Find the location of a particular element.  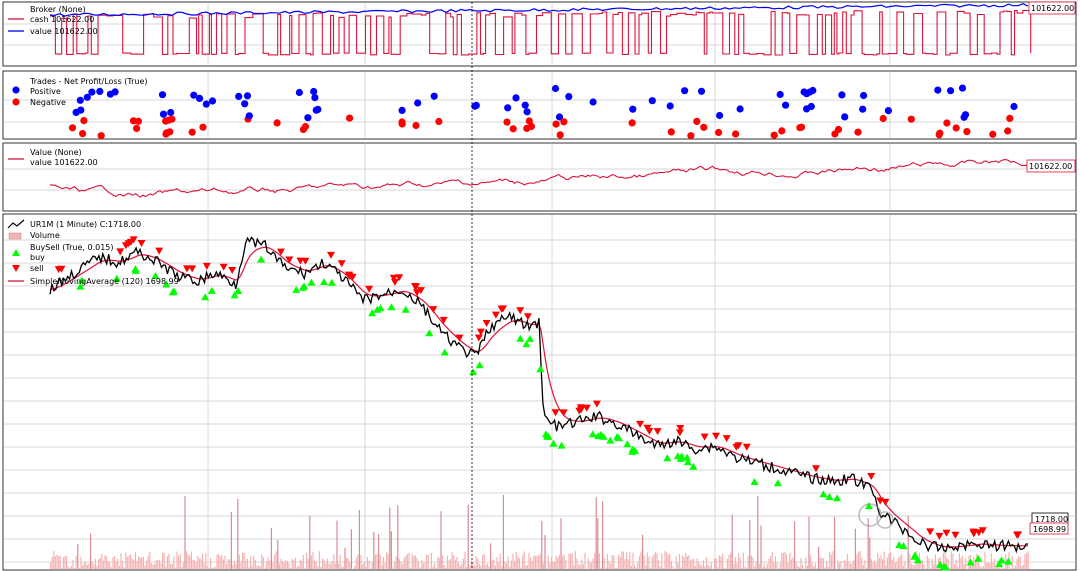

value-line is located at coordinates (539, 178).